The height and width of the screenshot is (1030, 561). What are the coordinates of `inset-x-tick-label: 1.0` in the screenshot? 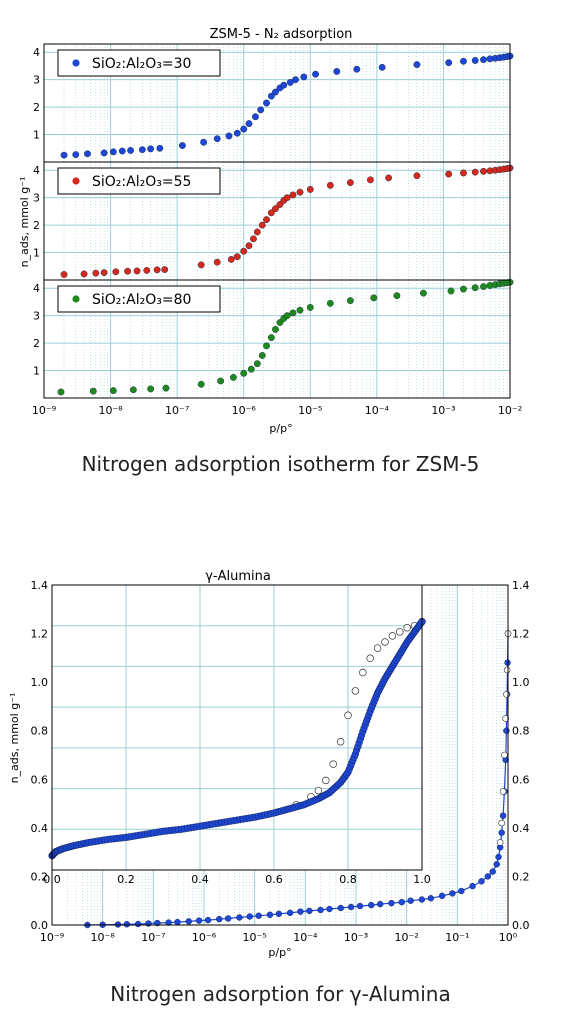 It's located at (422, 879).